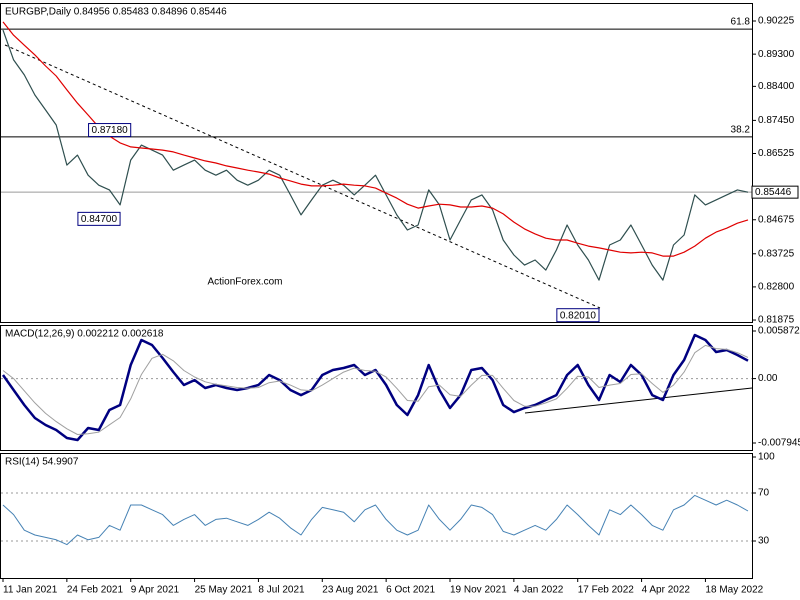 The width and height of the screenshot is (800, 600). What do you see at coordinates (244, 282) in the screenshot?
I see `watermark: ActionForex.com` at bounding box center [244, 282].